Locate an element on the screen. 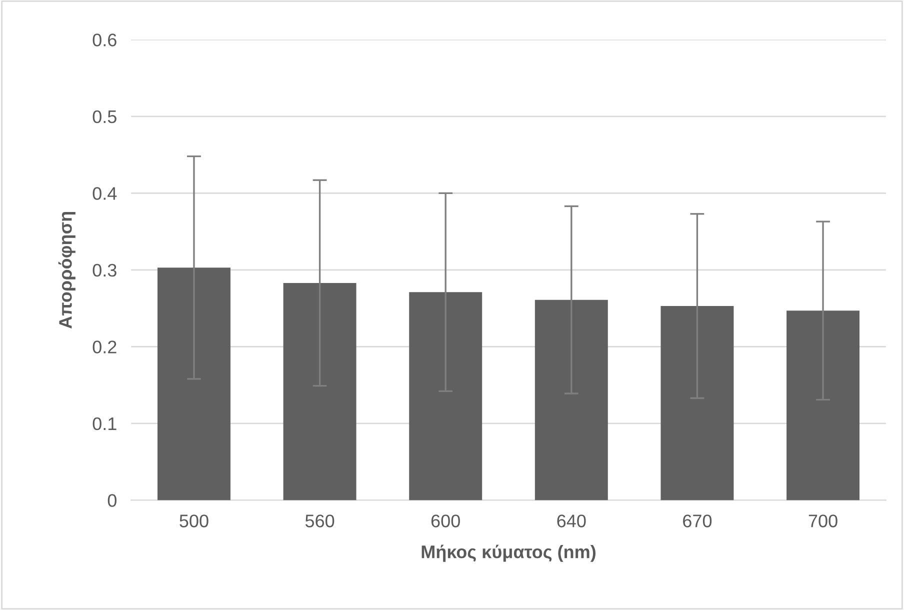  y-tick-label: 0.6 is located at coordinates (104, 40).